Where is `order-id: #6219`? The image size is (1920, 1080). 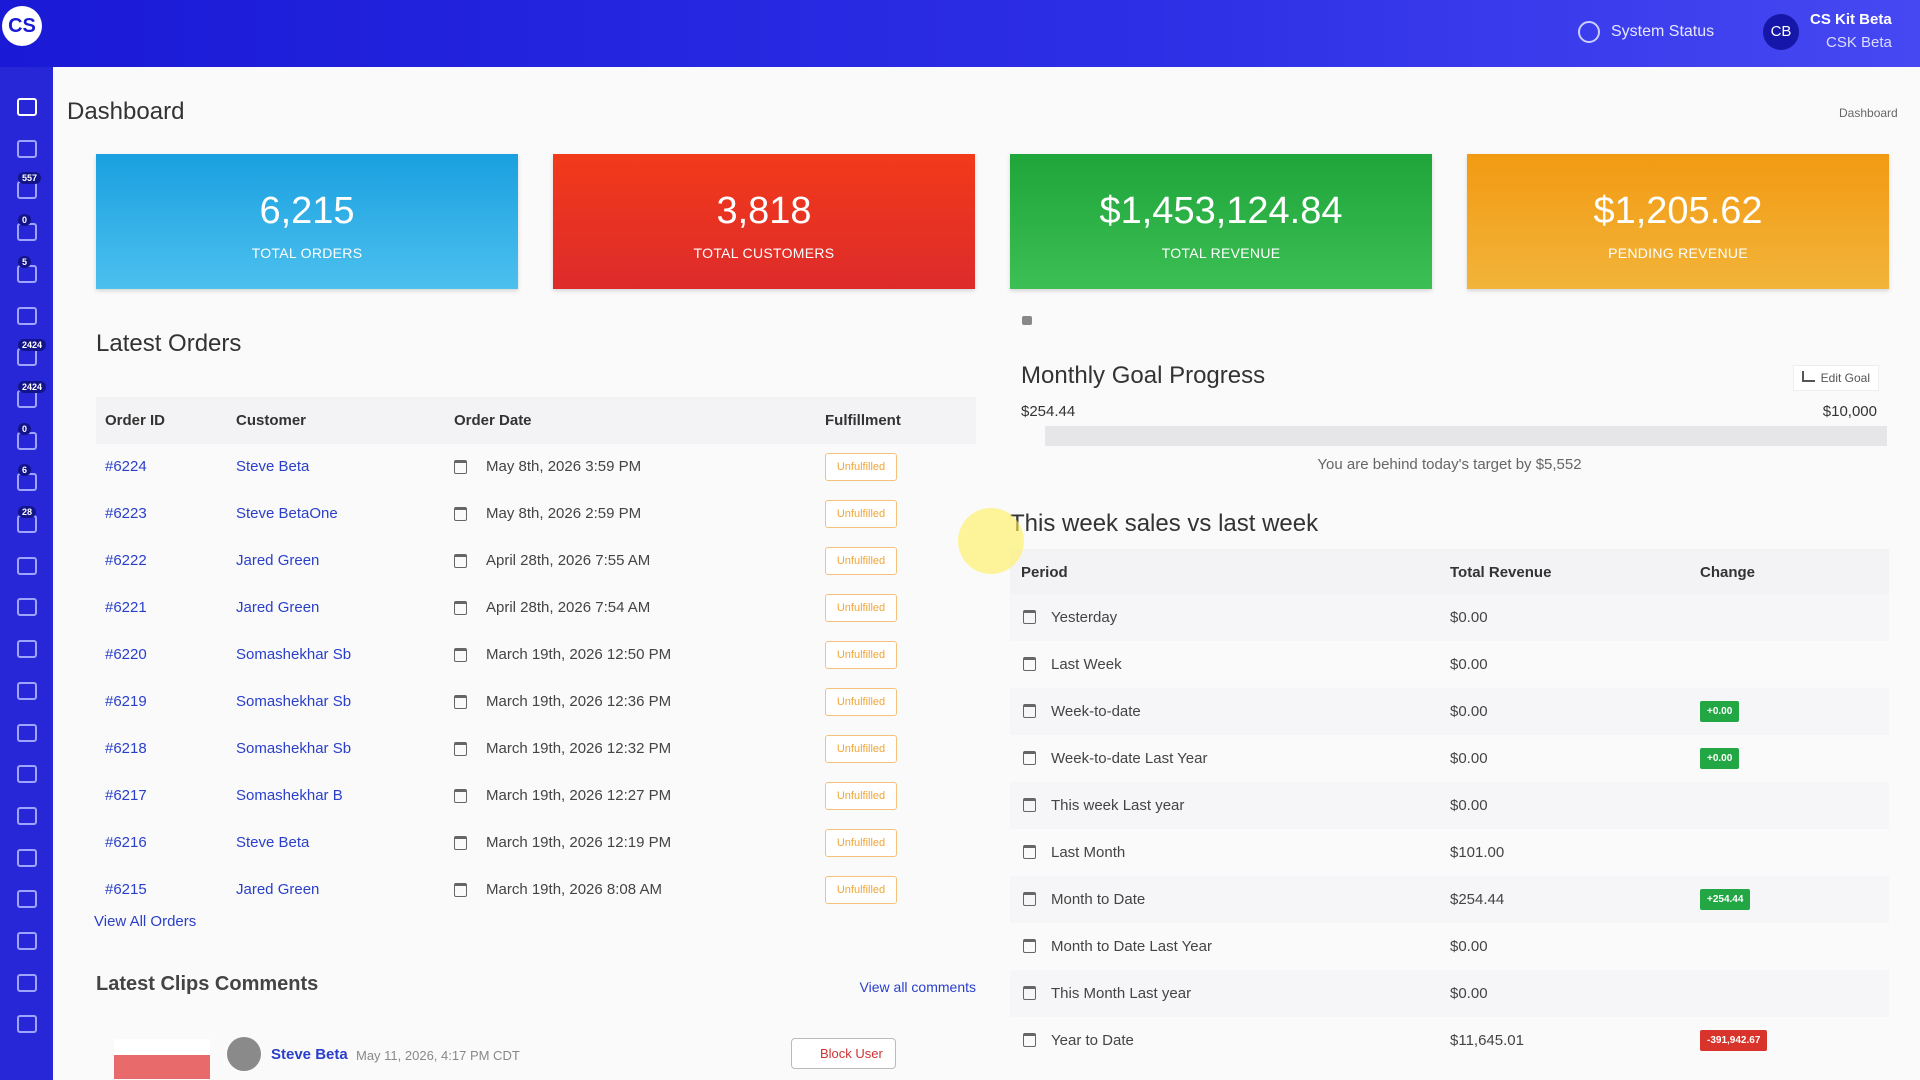 order-id: #6219 is located at coordinates (126, 701).